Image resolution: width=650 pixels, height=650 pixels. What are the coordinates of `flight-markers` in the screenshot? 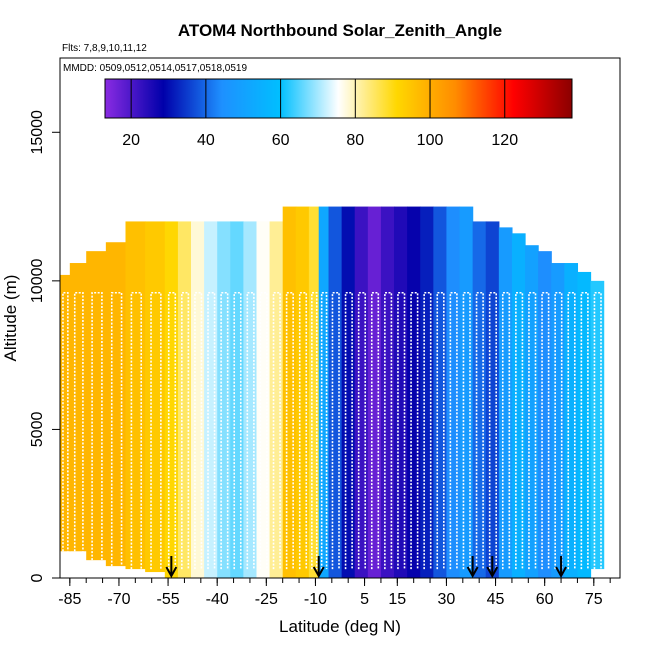 It's located at (366, 567).